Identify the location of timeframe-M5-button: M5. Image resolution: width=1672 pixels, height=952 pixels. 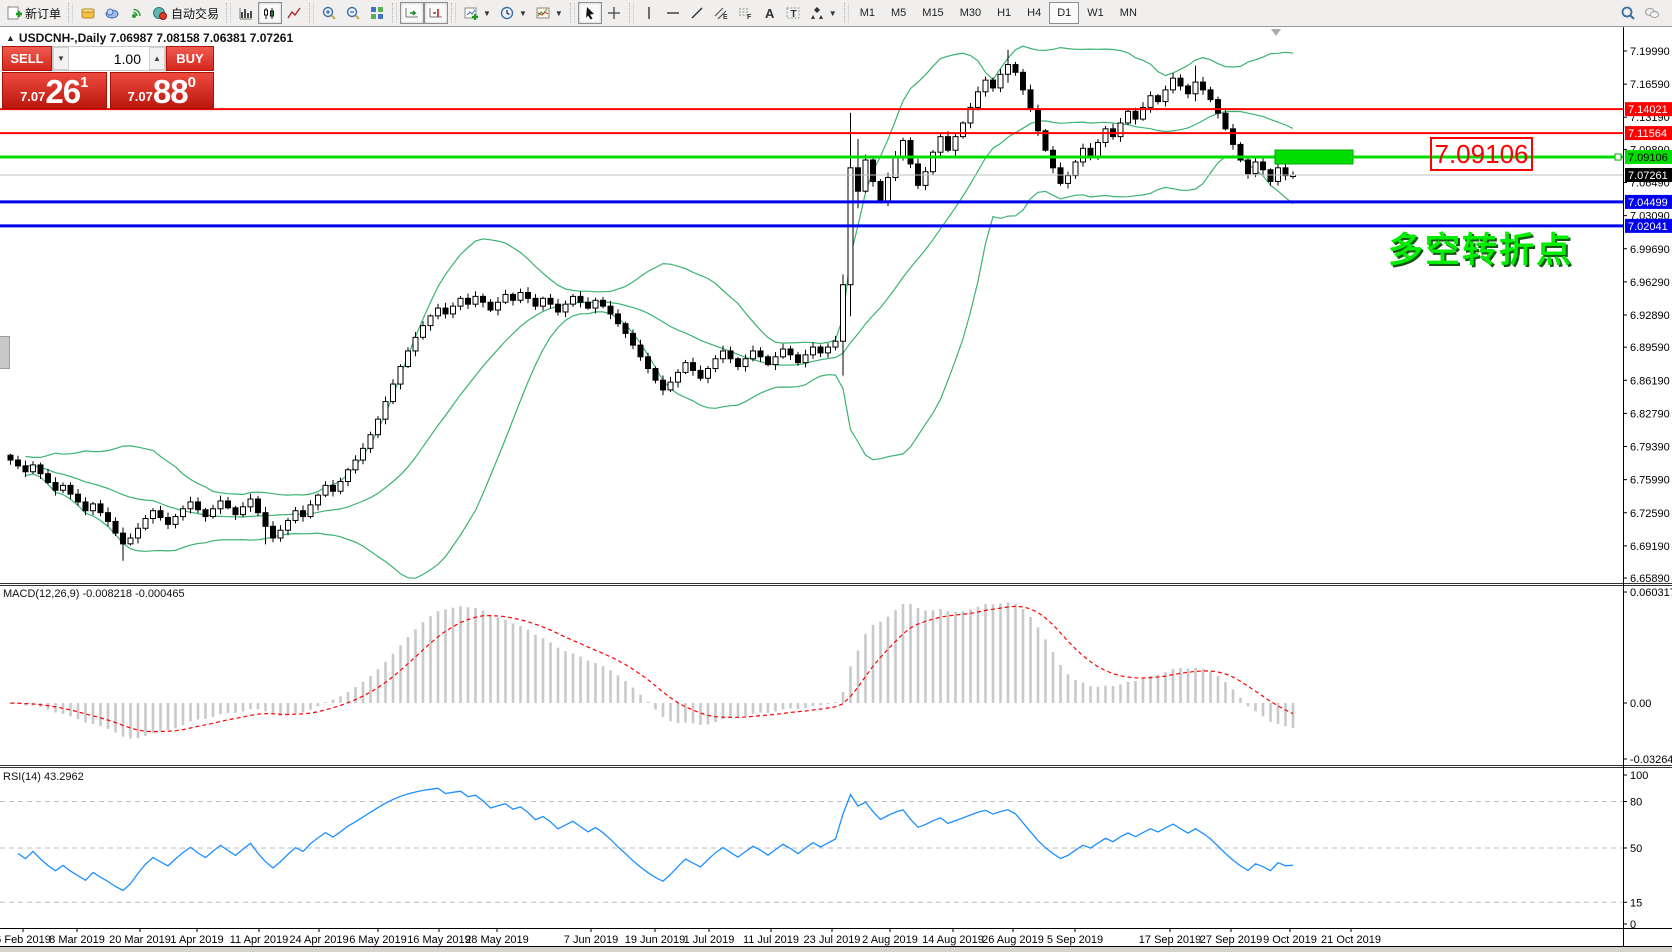
(899, 13).